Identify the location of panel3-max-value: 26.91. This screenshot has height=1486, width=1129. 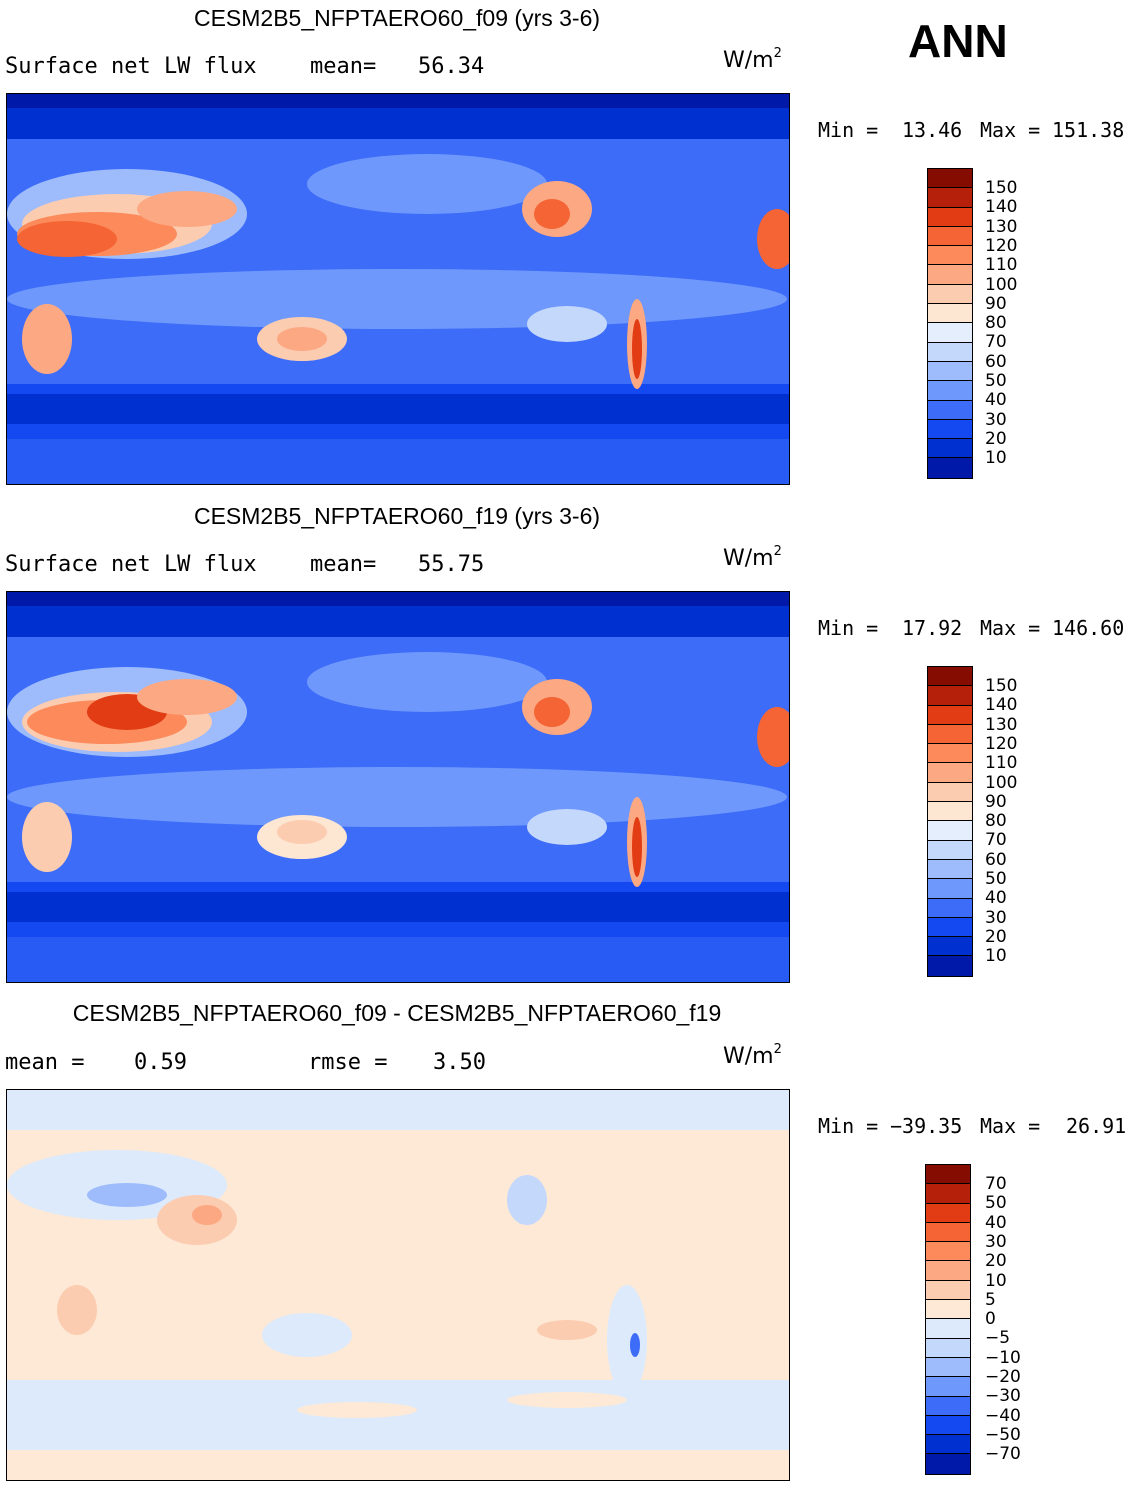
(1096, 1126).